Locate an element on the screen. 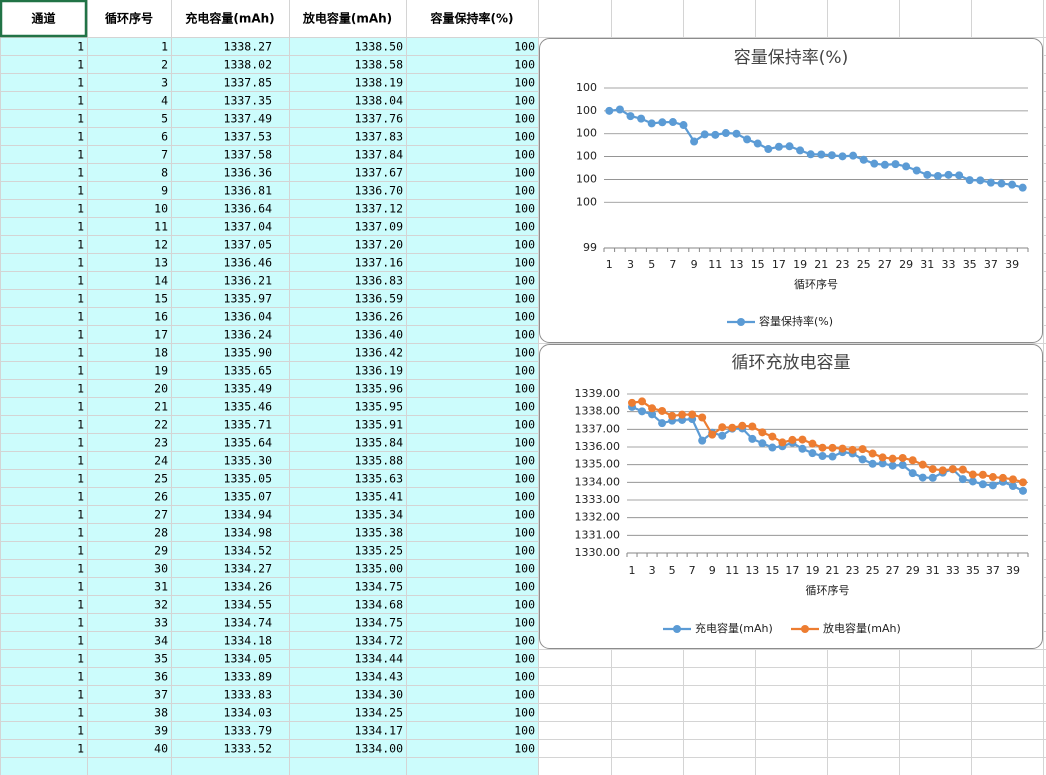  cell: 1338.02 is located at coordinates (248, 65).